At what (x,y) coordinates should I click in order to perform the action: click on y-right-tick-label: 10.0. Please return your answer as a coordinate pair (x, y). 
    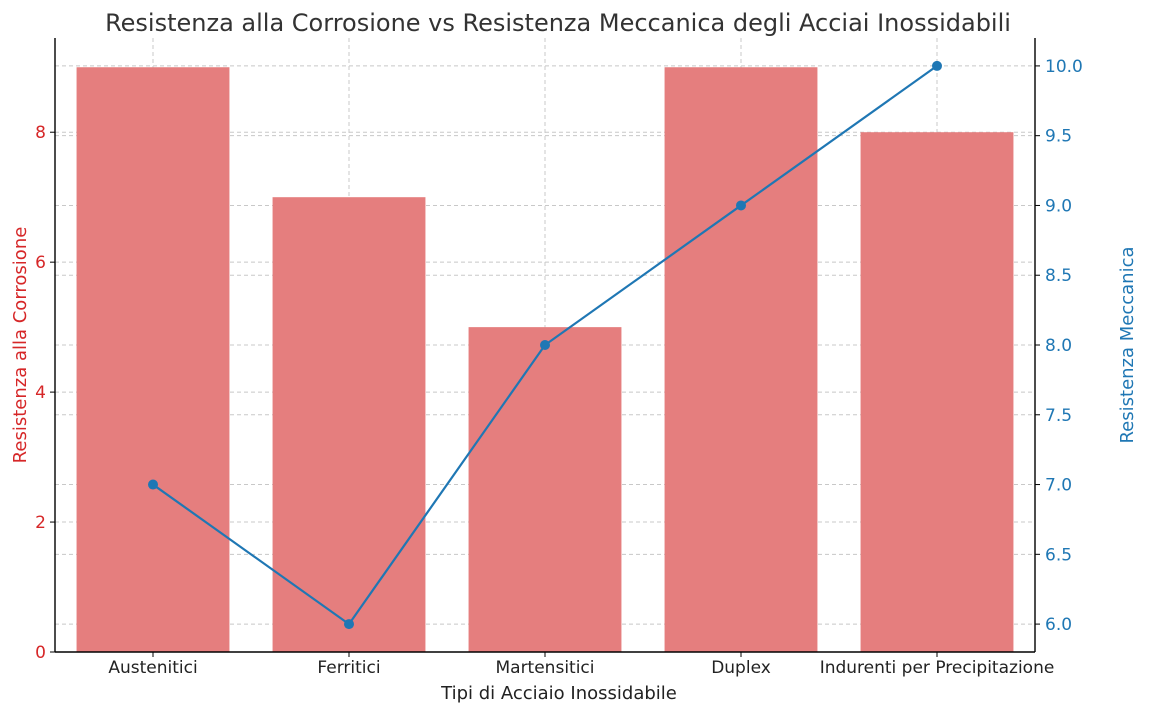
    Looking at the image, I should click on (1064, 67).